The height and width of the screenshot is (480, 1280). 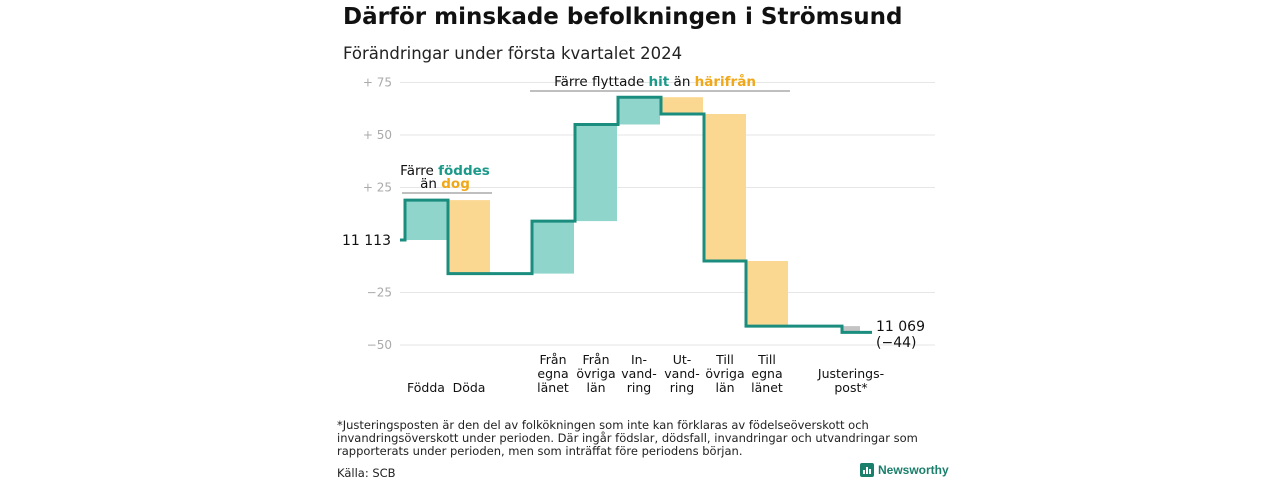 What do you see at coordinates (552, 373) in the screenshot?
I see `x-label-2-1: egna` at bounding box center [552, 373].